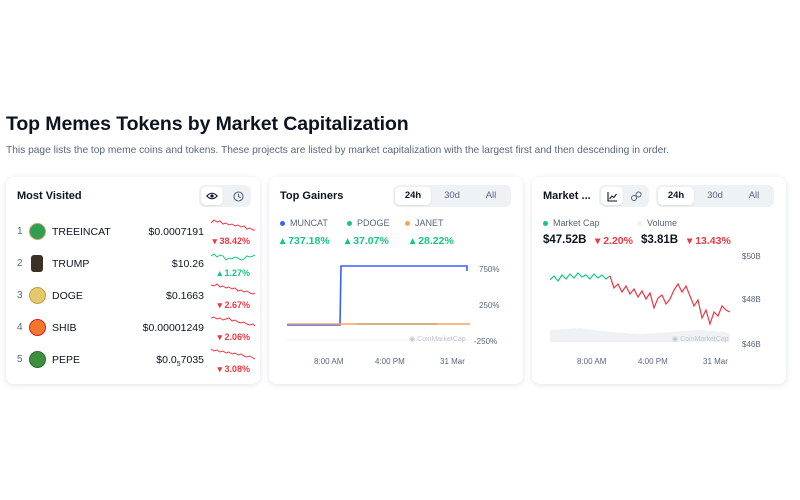 The width and height of the screenshot is (800, 500). I want to click on market-cap-change: ▾ 2.20%, so click(614, 241).